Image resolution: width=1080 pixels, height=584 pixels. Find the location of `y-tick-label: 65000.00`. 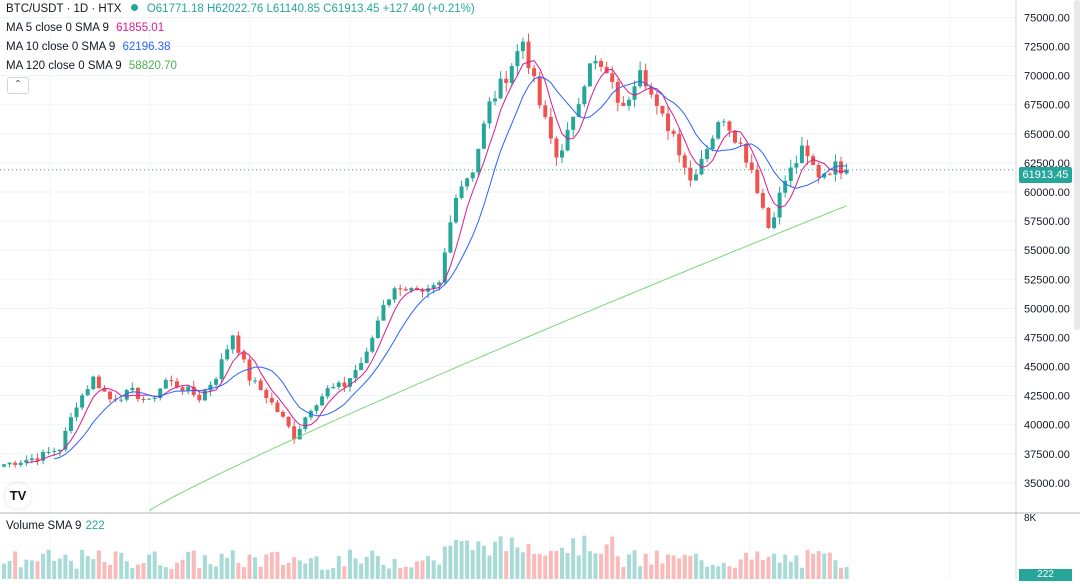

y-tick-label: 65000.00 is located at coordinates (1047, 135).